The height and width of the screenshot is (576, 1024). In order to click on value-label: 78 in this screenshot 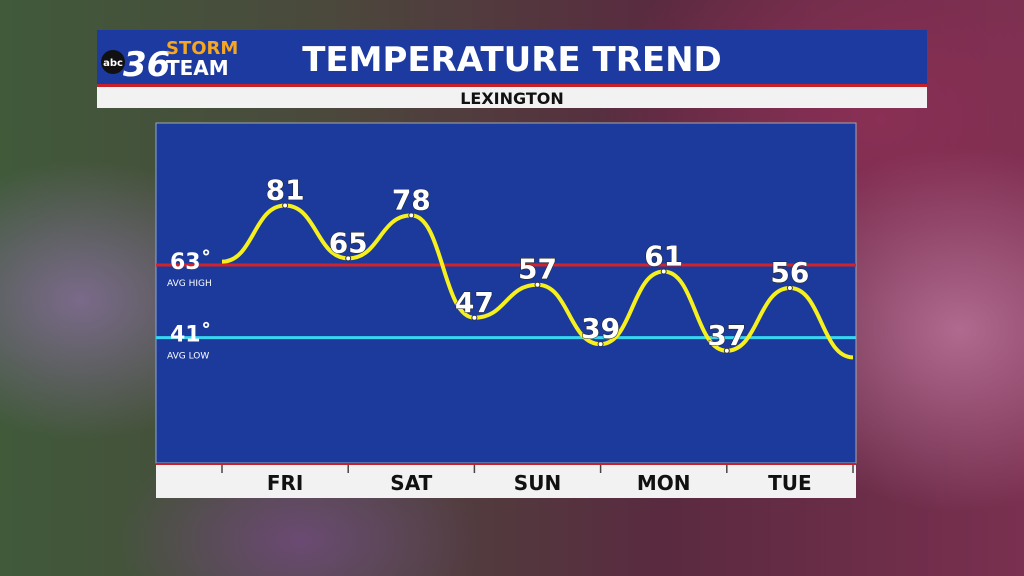, I will do `click(411, 199)`.